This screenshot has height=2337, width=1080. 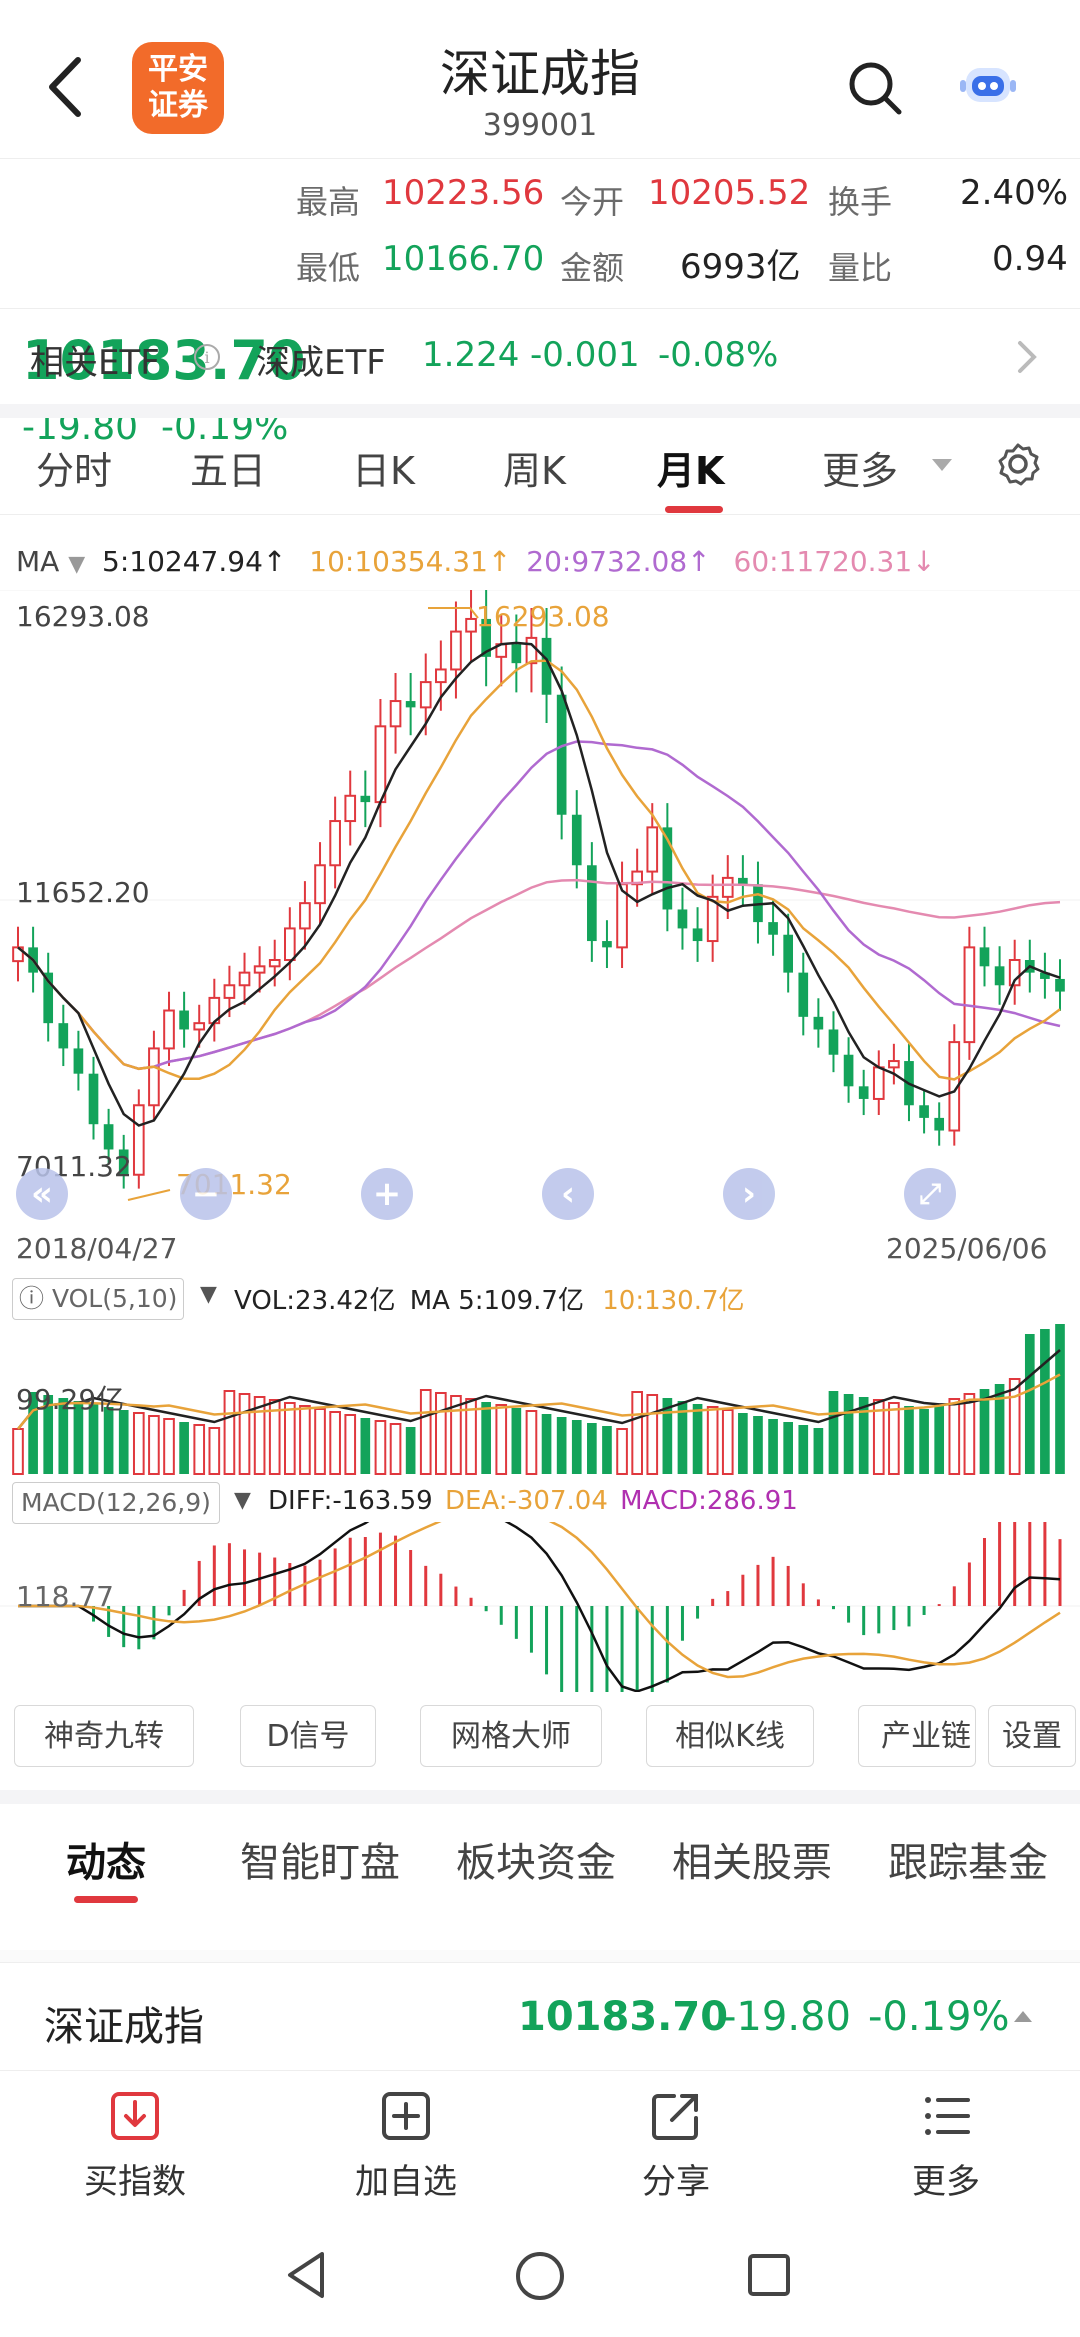 What do you see at coordinates (35, 1298) in the screenshot?
I see `info-icon: ⓘ` at bounding box center [35, 1298].